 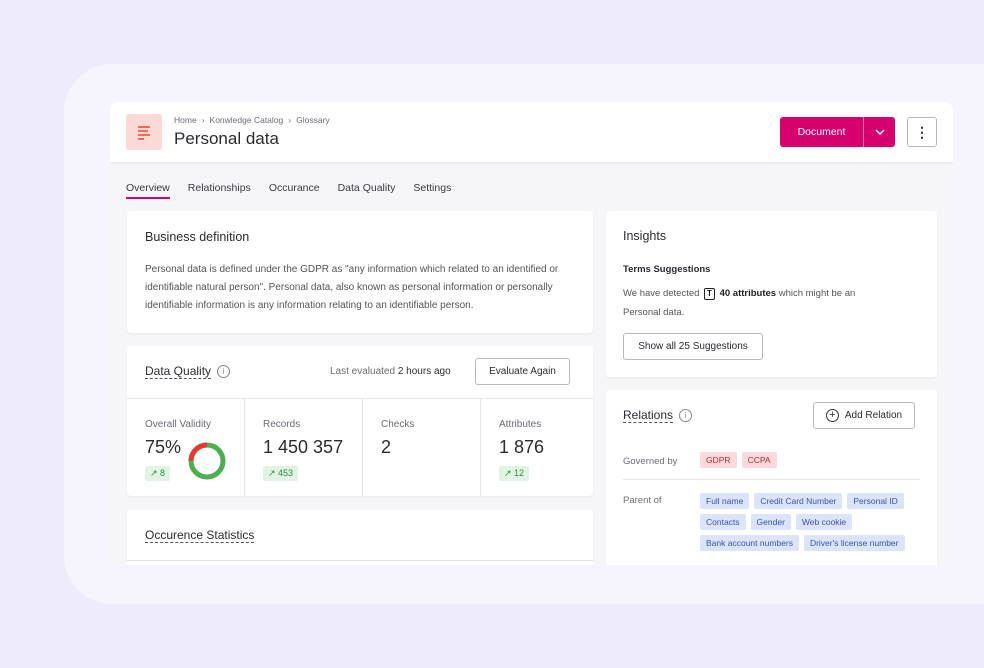 What do you see at coordinates (873, 415) in the screenshot?
I see `button-label: Add Relation` at bounding box center [873, 415].